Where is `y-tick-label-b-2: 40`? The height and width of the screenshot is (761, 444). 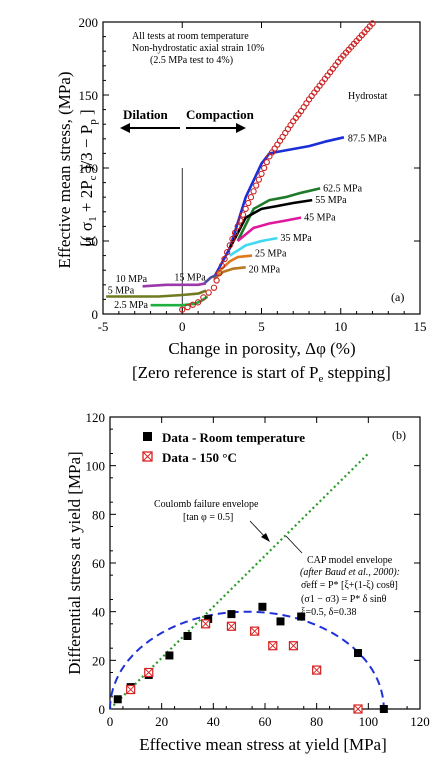
y-tick-label-b-2: 40 is located at coordinates (98, 612).